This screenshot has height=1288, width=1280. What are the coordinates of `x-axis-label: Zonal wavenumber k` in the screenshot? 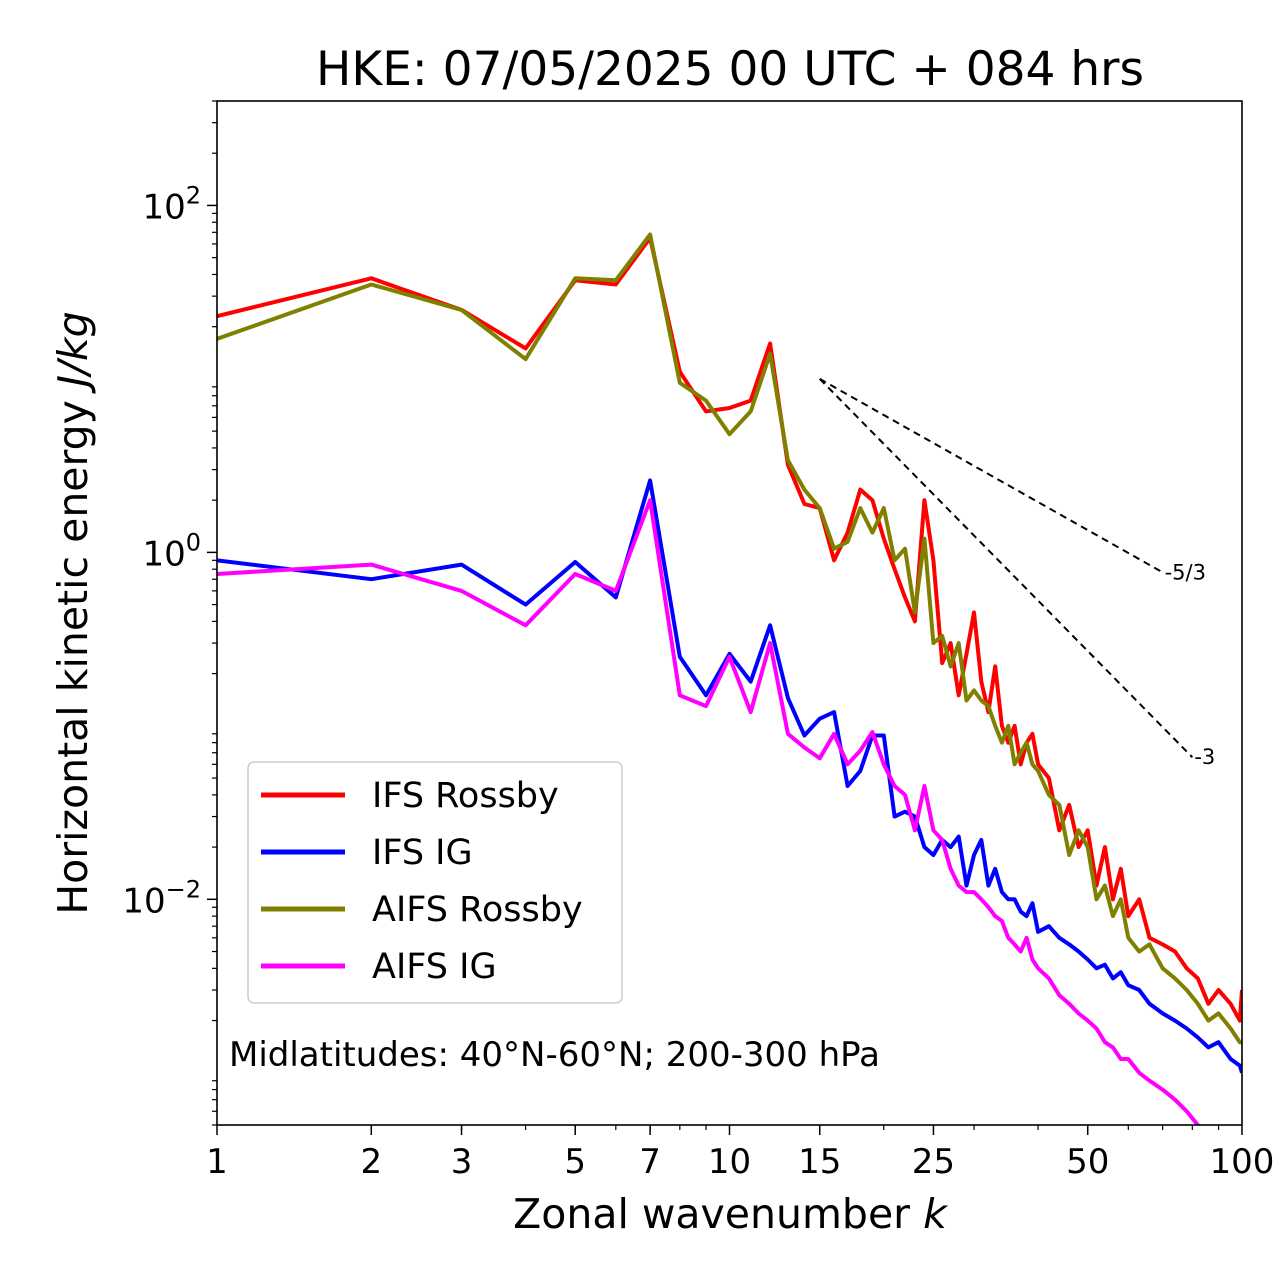 It's located at (731, 1214).